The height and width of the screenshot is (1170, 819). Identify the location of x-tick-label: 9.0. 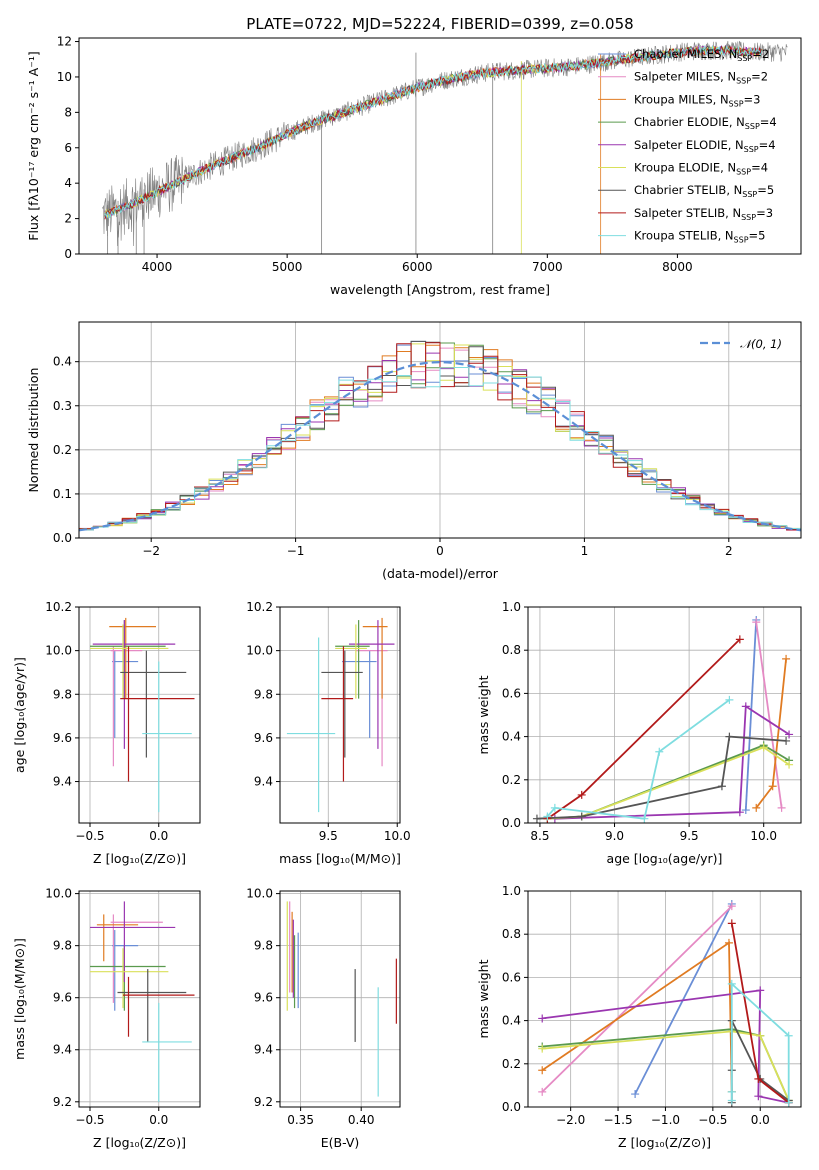
(614, 836).